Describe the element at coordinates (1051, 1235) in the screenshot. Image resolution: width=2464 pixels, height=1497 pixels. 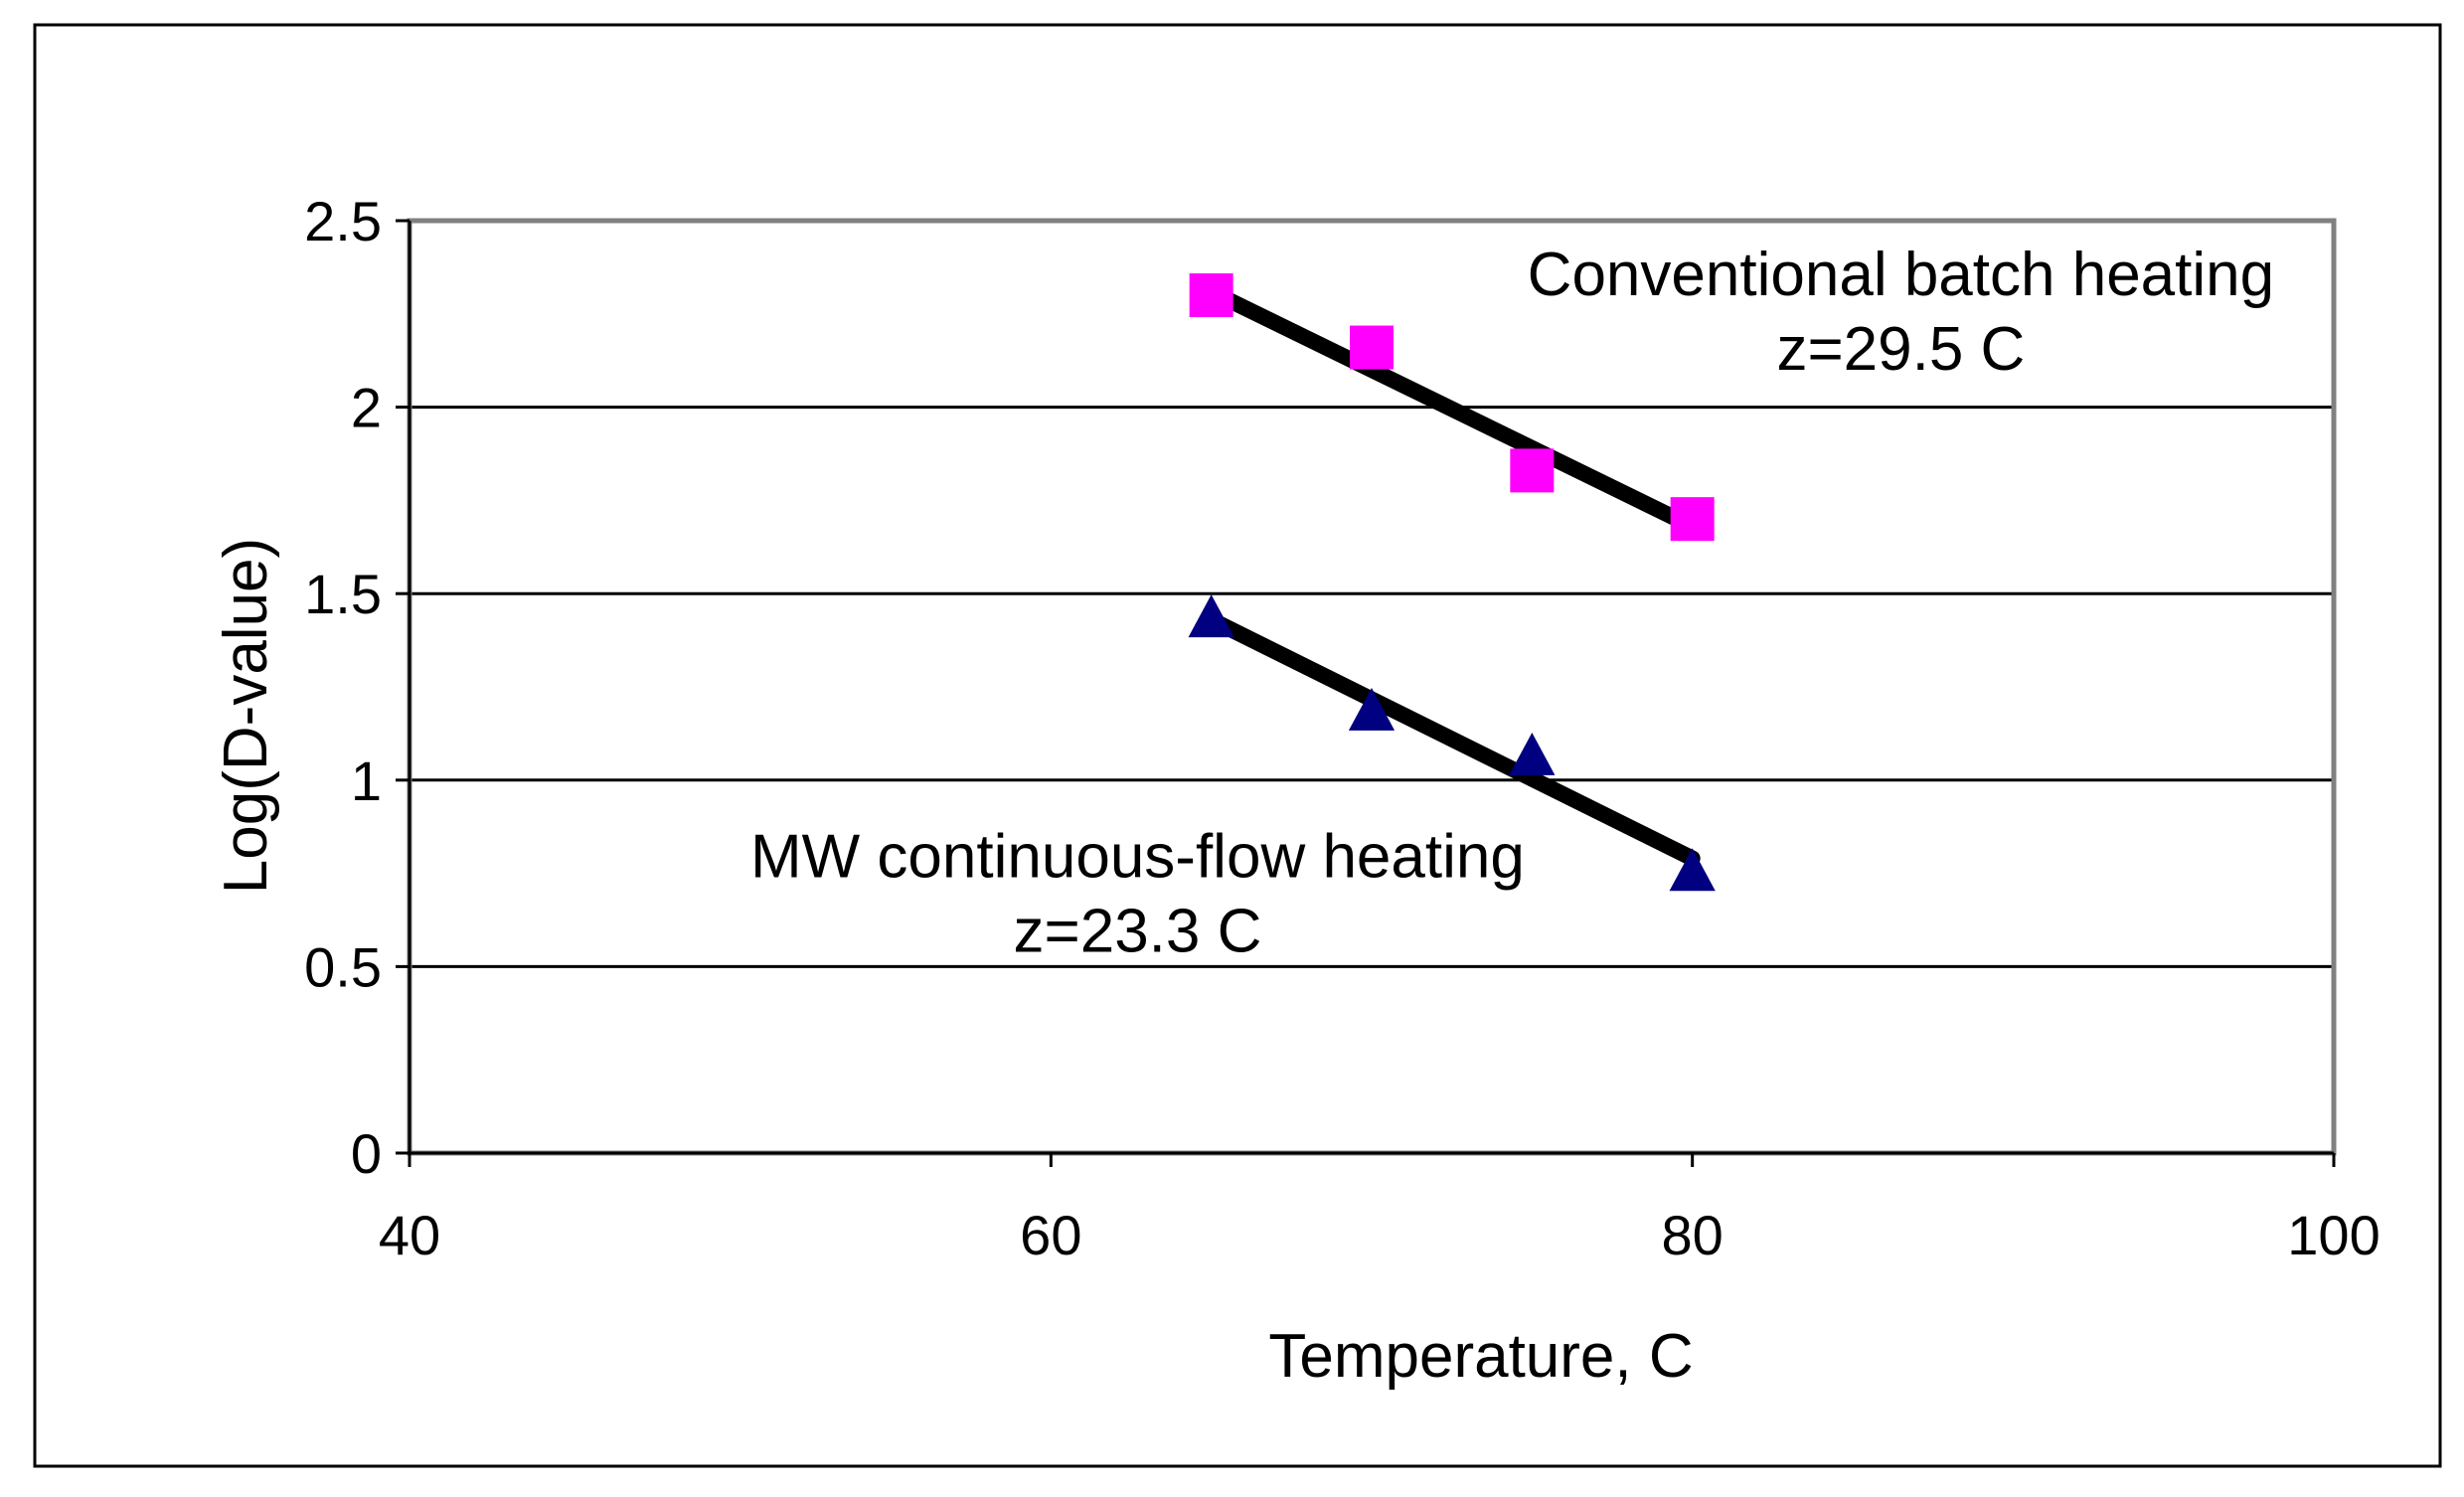
I see `x-tick-label: 60` at that location.